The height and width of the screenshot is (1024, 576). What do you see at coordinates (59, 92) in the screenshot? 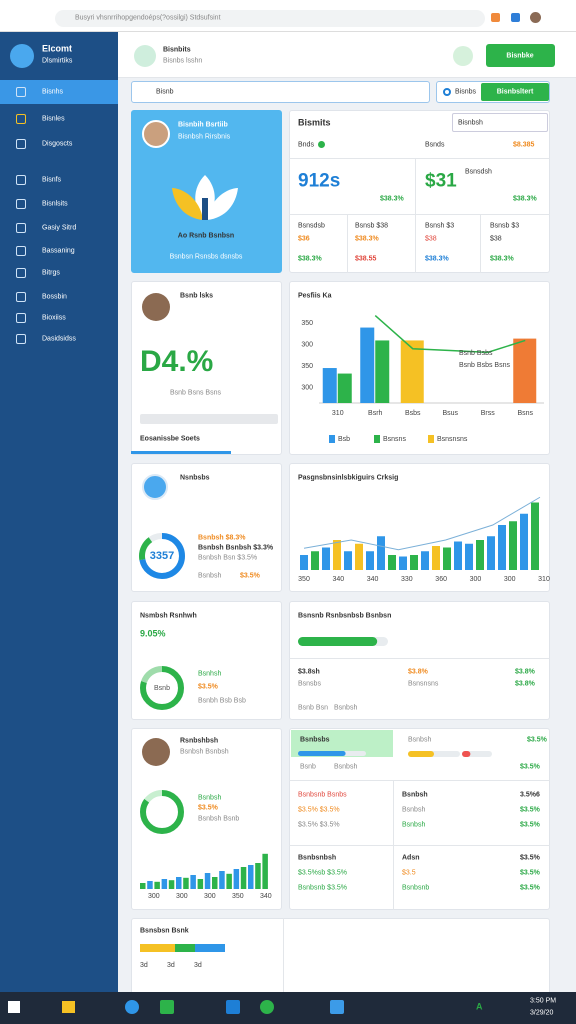
I see `active-item` at bounding box center [59, 92].